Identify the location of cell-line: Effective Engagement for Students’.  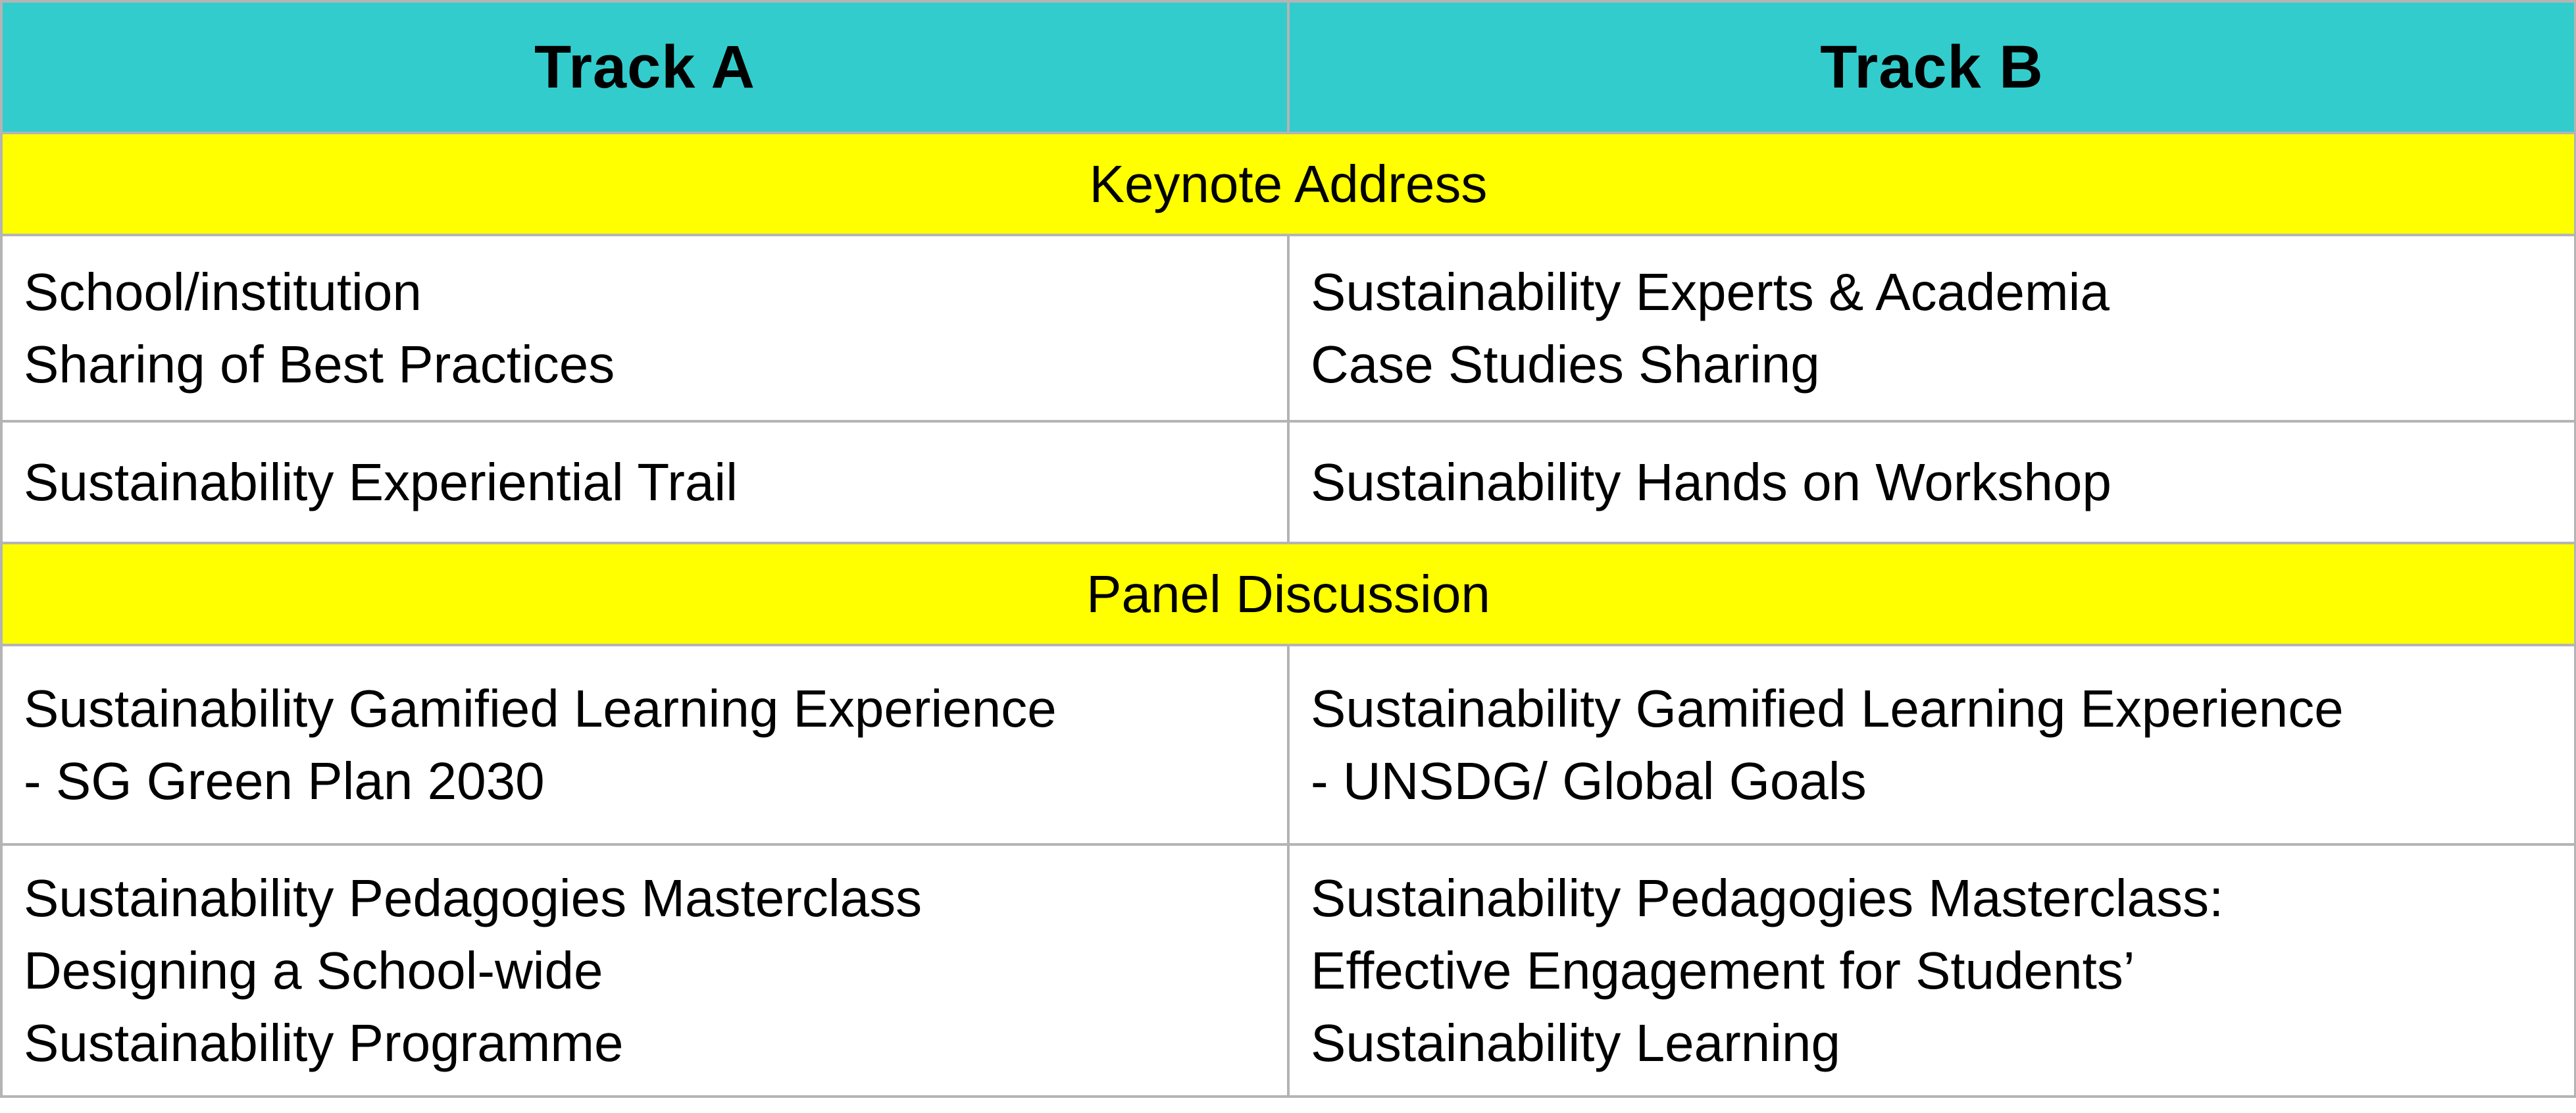
(1723, 970).